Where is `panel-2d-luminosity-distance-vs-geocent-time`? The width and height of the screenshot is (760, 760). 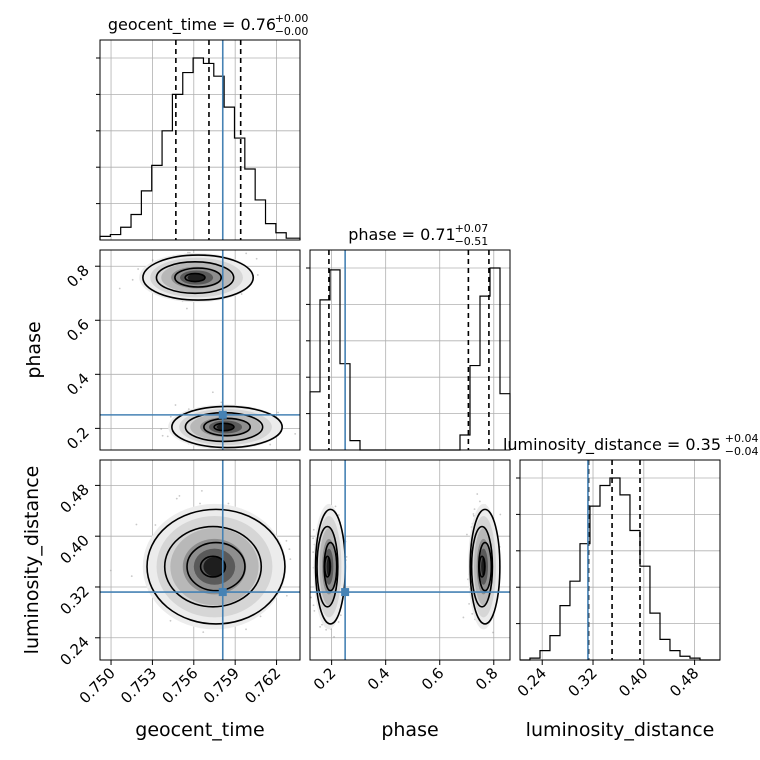 panel-2d-luminosity-distance-vs-geocent-time is located at coordinates (200, 560).